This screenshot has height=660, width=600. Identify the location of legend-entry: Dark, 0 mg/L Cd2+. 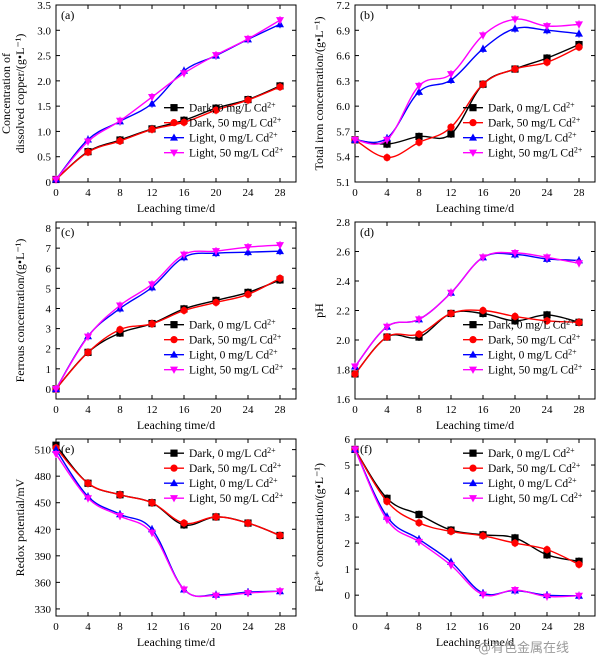
(531, 107).